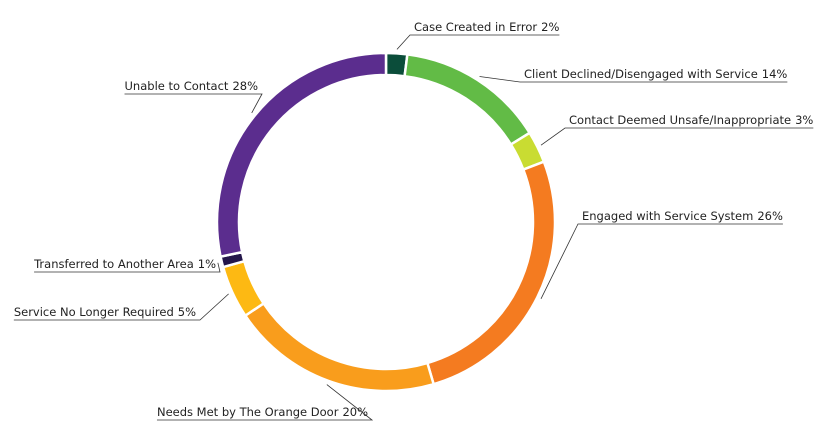  What do you see at coordinates (775, 74) in the screenshot?
I see `value-label: 14%` at bounding box center [775, 74].